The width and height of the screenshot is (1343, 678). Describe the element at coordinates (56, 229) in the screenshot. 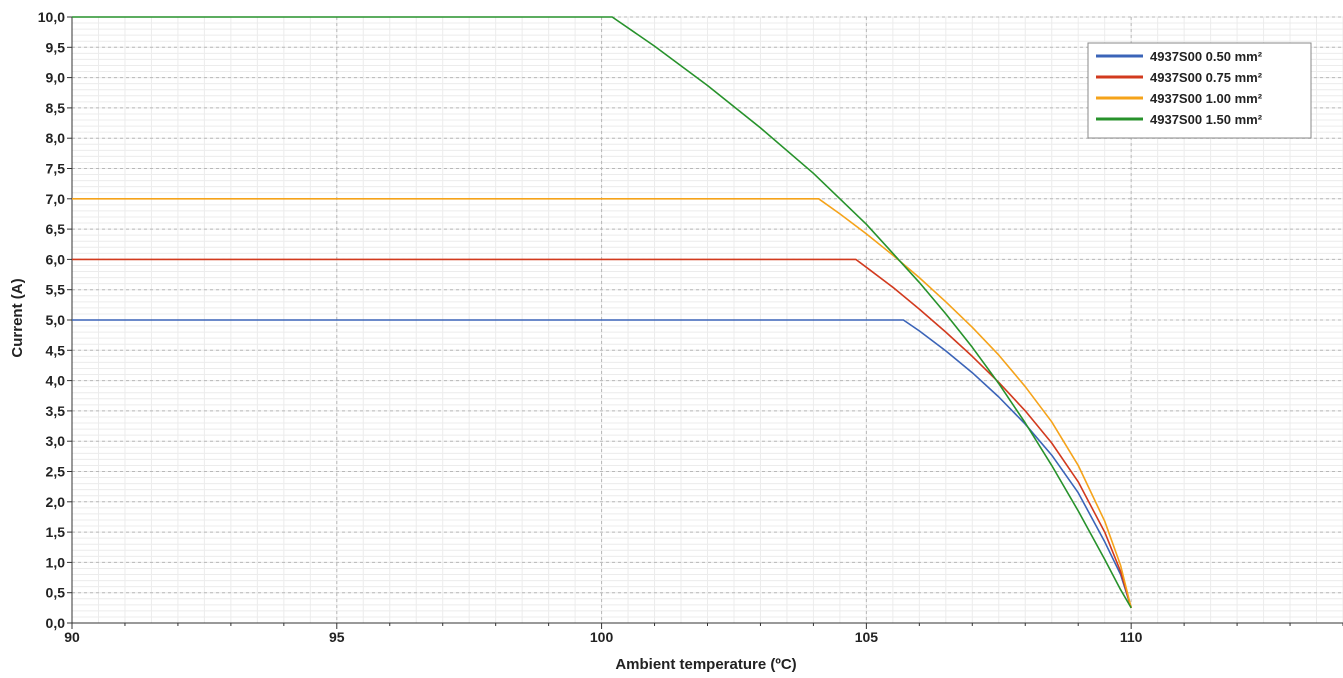

I see `y-tick-label: 6,5` at that location.